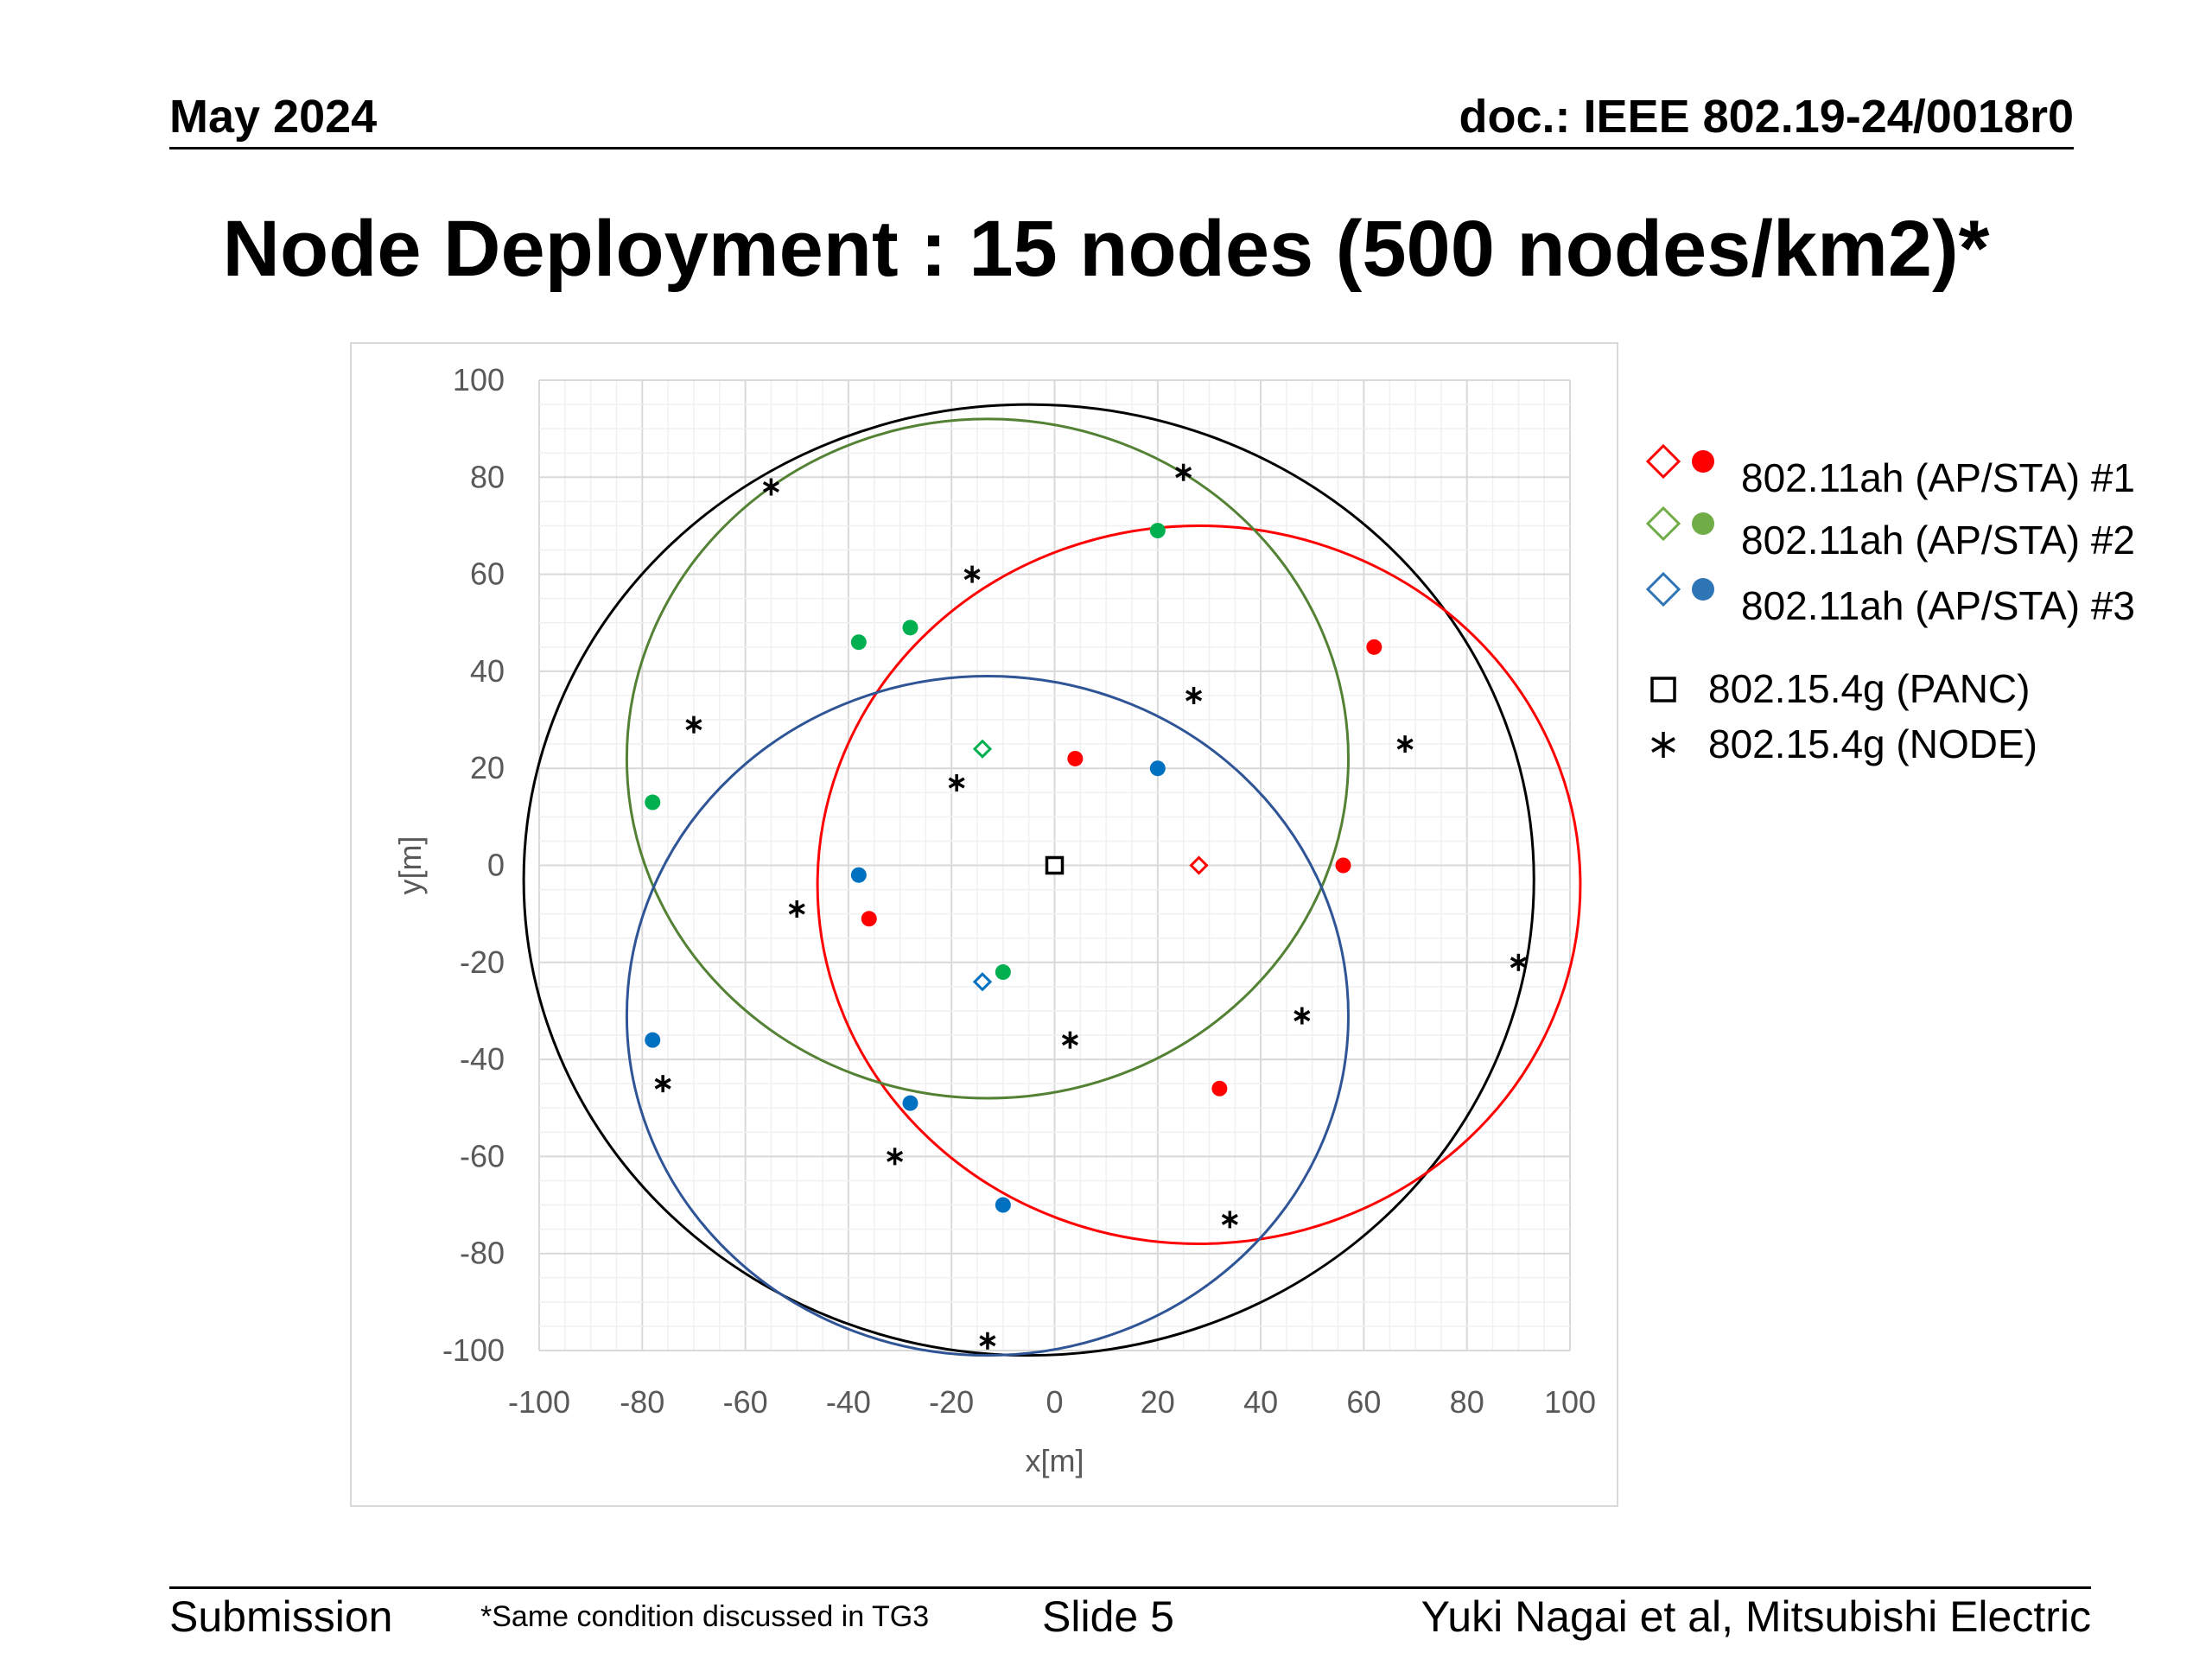  Describe the element at coordinates (988, 758) in the screenshot. I see `coverage-circle` at that location.